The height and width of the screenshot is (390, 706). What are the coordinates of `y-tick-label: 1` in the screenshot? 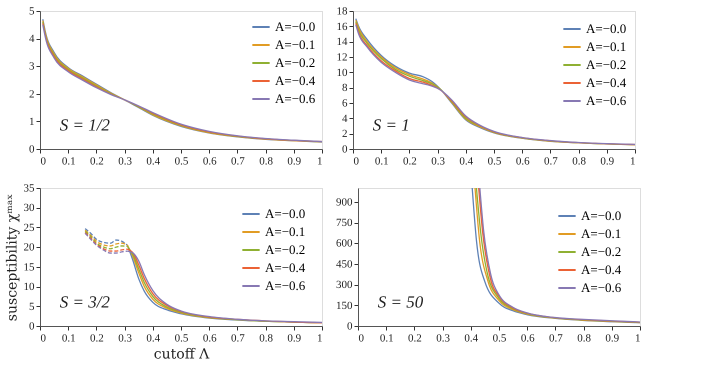 It's located at (31, 122).